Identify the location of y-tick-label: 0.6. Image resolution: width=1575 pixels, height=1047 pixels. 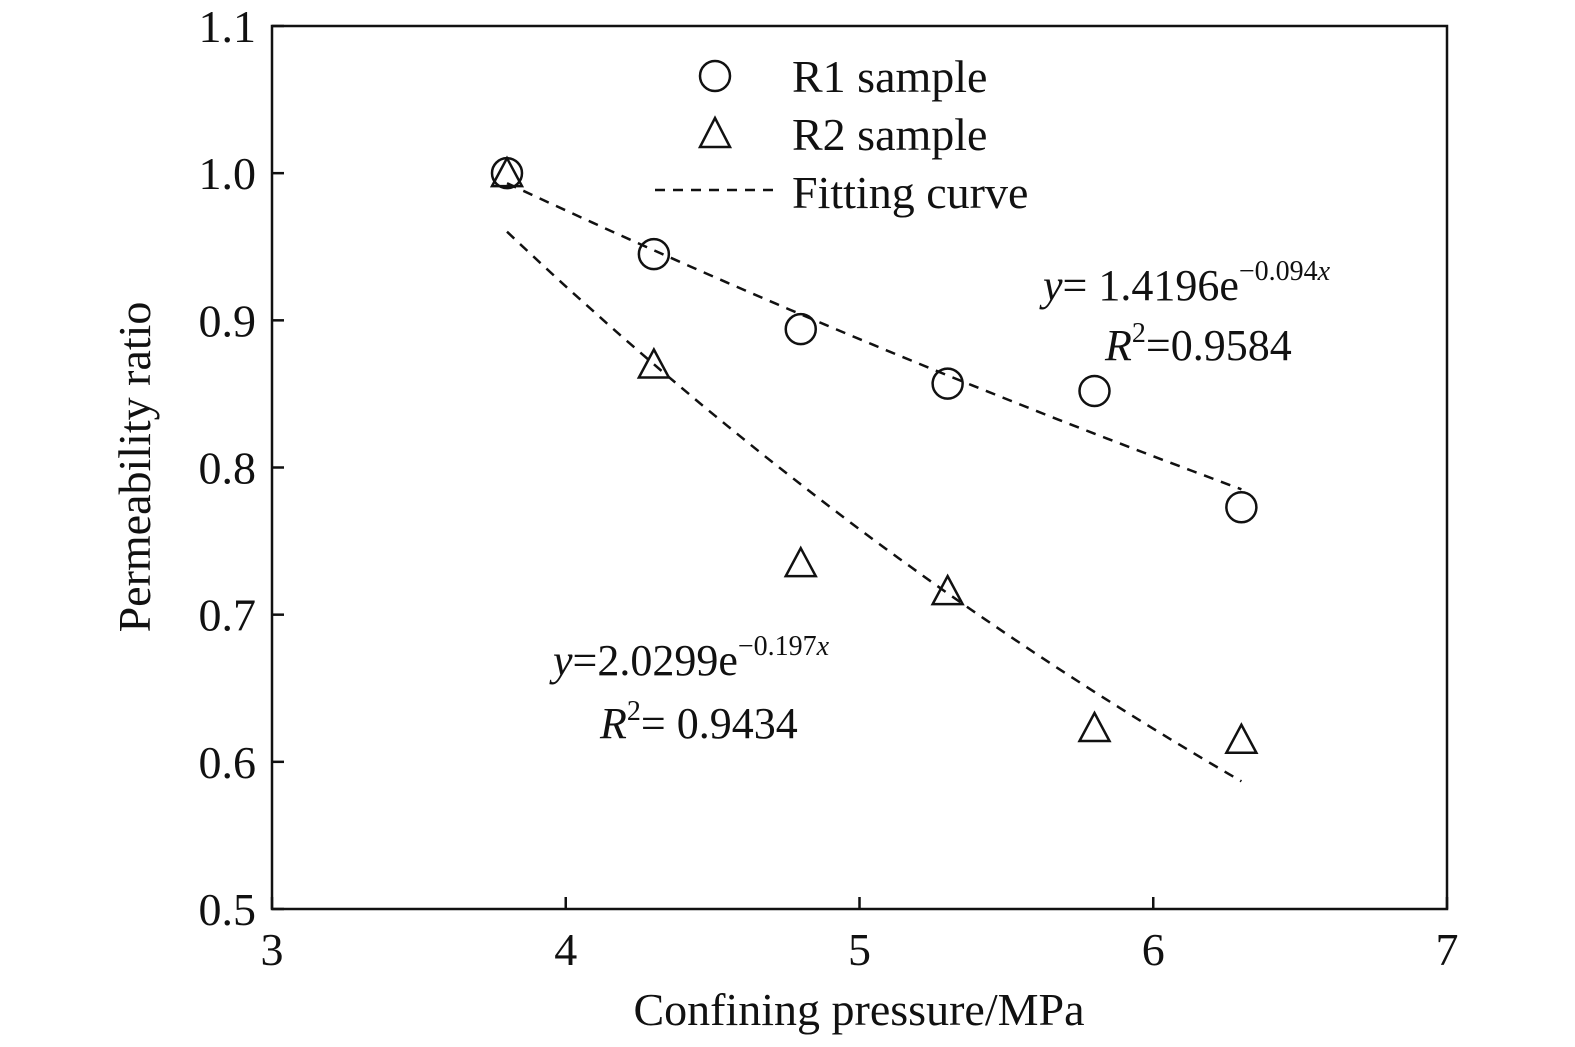
(228, 762).